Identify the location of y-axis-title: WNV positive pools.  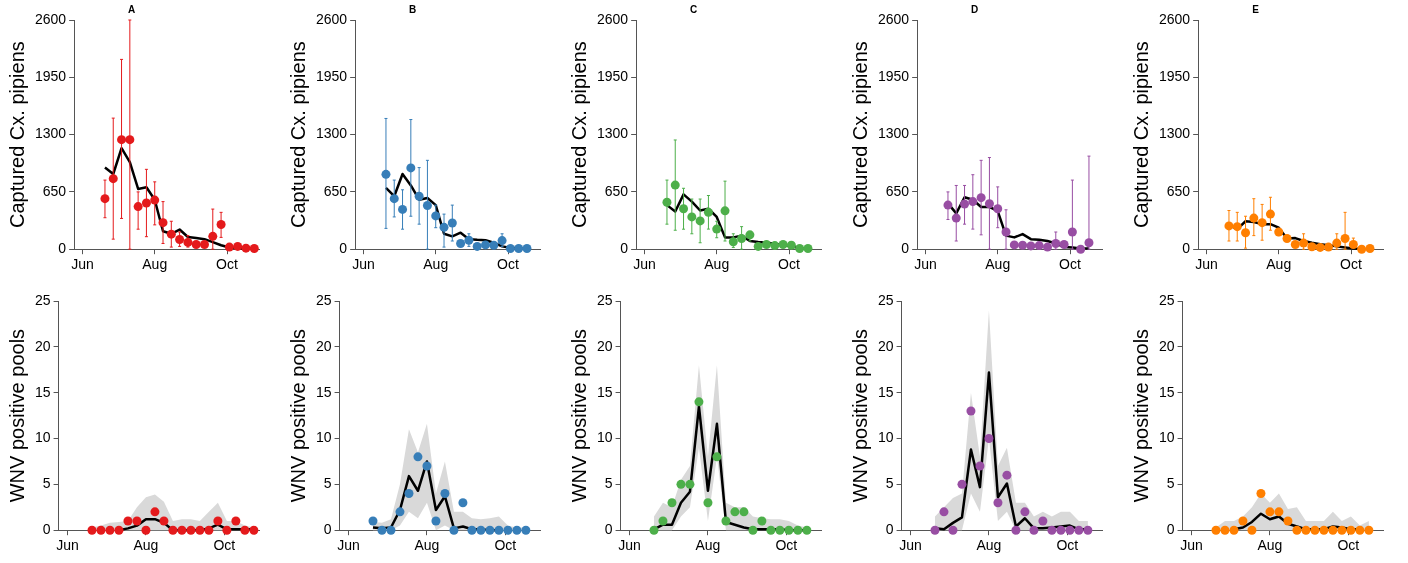
(1140, 415).